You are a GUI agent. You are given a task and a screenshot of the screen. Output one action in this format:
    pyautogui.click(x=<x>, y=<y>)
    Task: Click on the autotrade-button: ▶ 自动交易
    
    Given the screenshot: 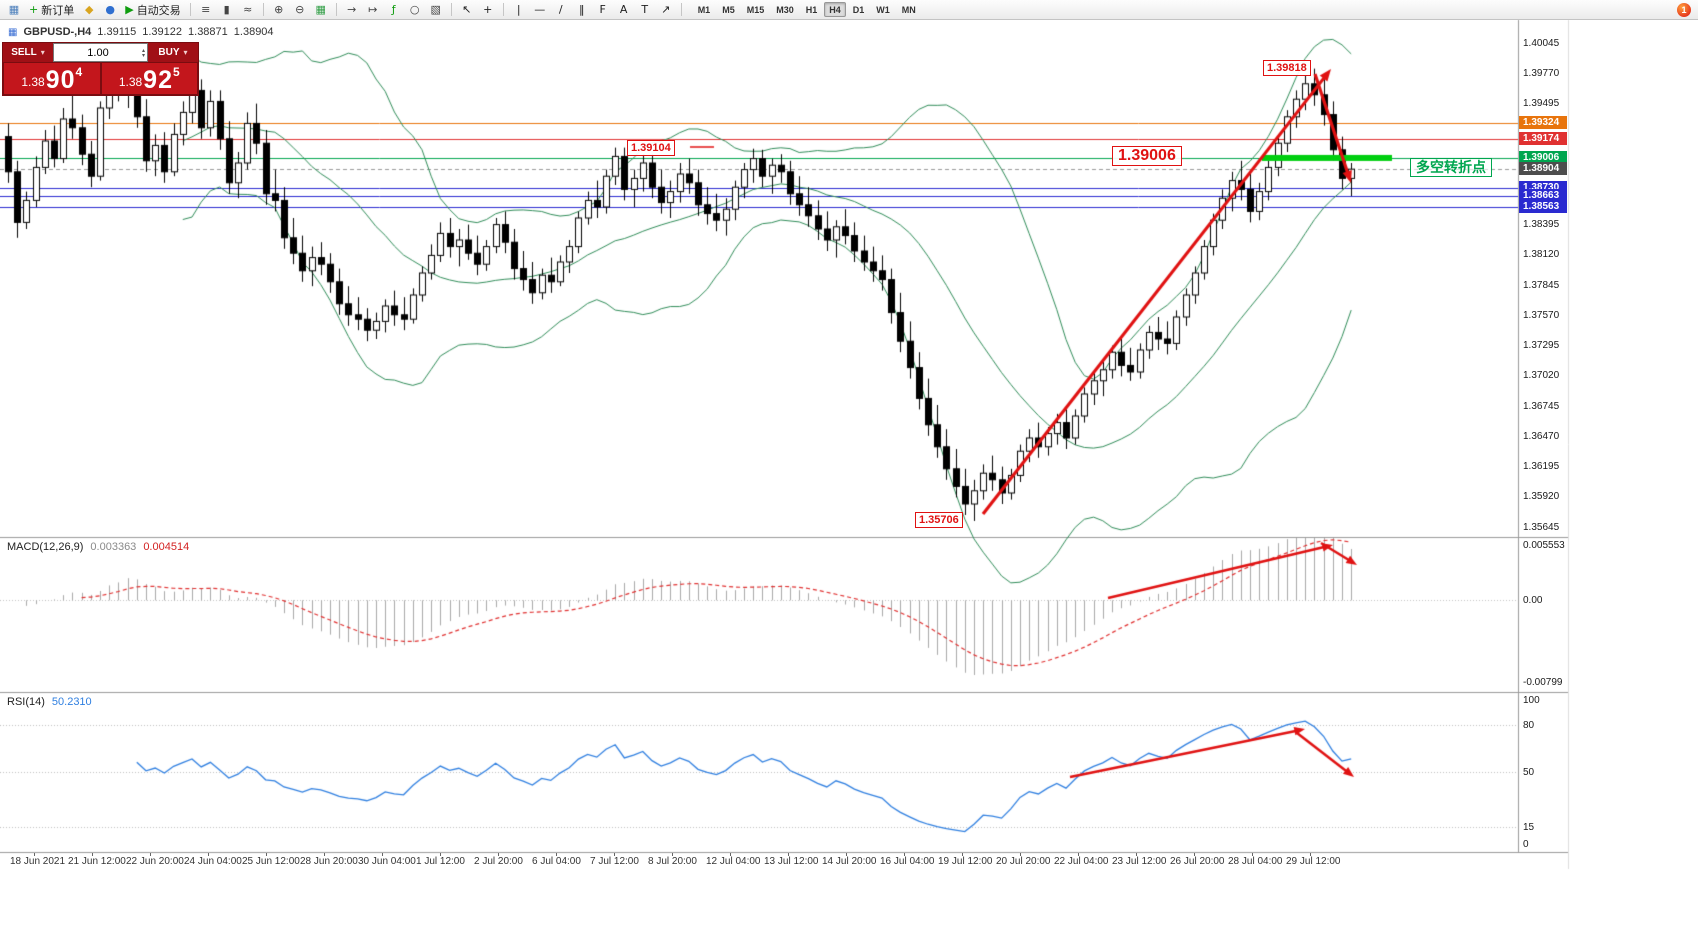 What is the action you would take?
    pyautogui.click(x=152, y=9)
    